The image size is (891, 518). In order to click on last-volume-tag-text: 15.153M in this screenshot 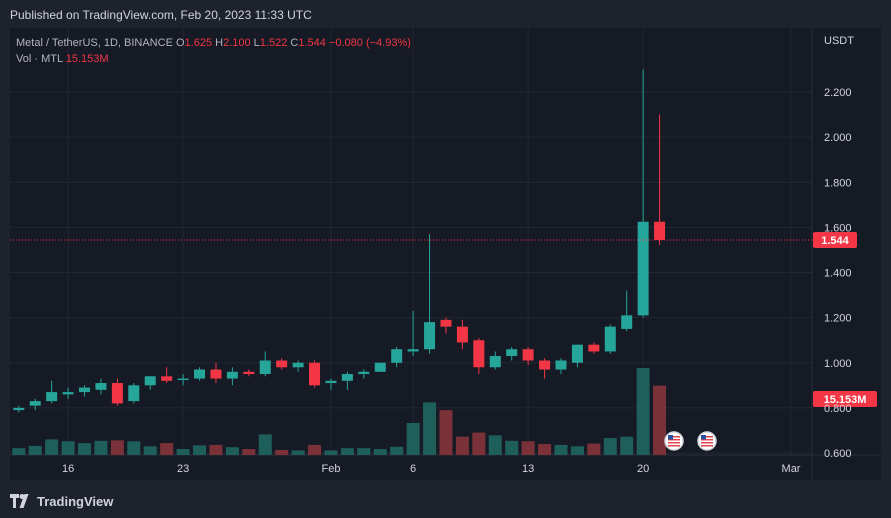, I will do `click(845, 400)`.